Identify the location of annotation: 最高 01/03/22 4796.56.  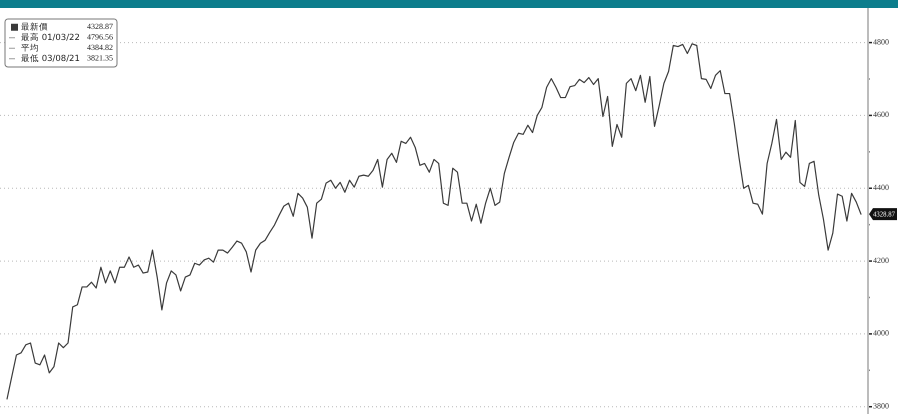
(67, 38).